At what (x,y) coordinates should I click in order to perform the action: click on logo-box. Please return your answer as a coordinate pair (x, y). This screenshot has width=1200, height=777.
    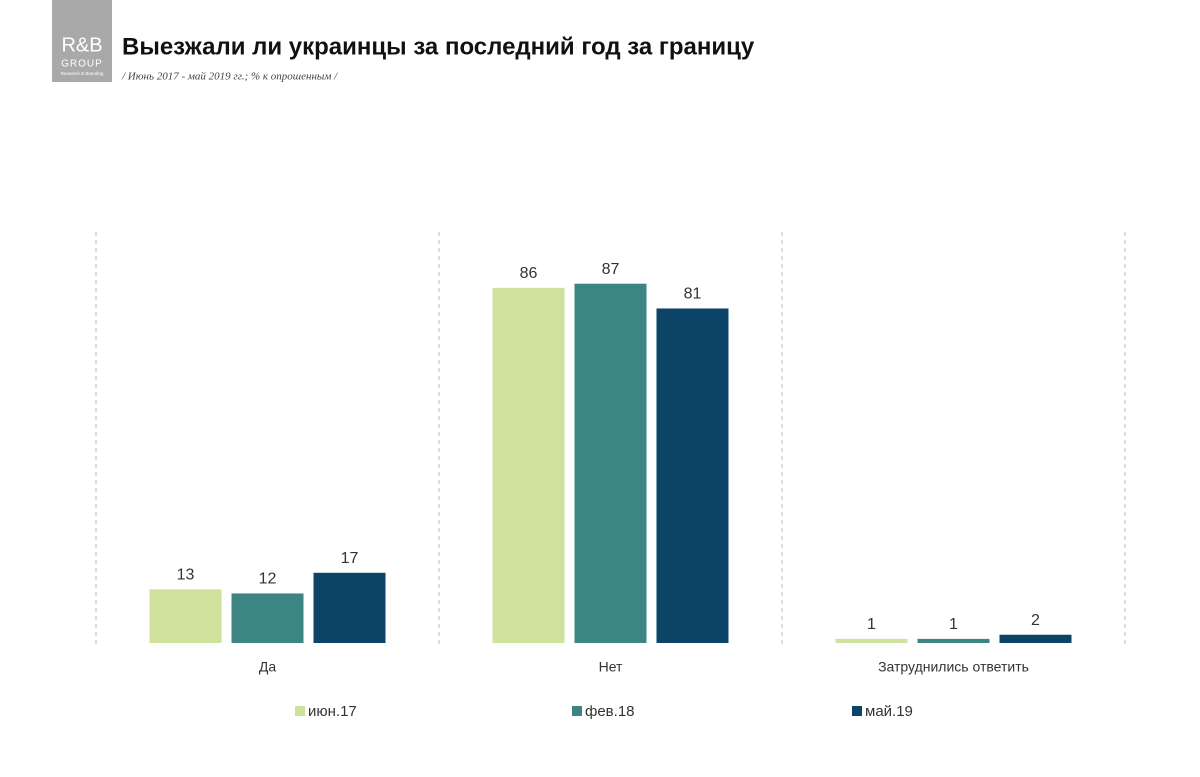
    Looking at the image, I should click on (82, 41).